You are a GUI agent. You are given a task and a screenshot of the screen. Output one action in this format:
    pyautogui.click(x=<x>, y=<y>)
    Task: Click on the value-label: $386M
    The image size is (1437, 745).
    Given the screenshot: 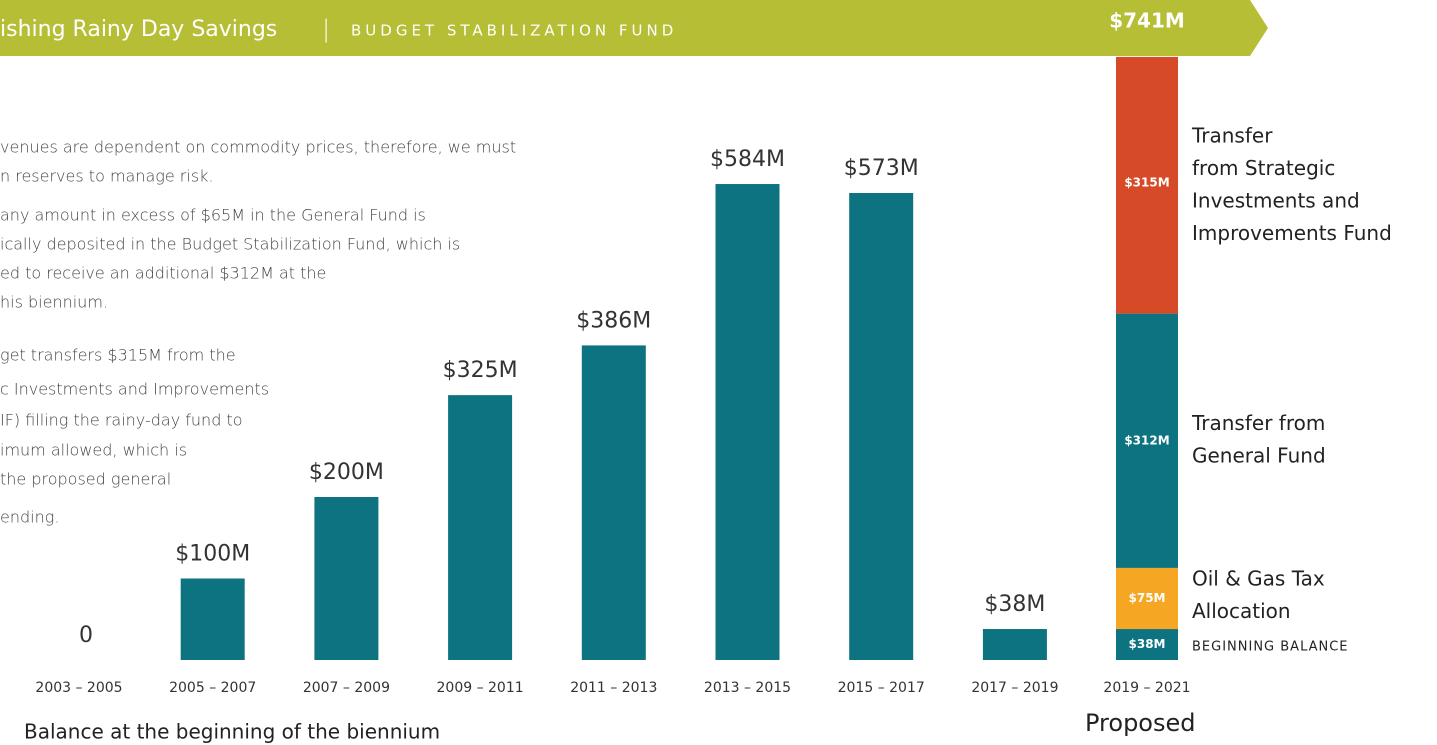 What is the action you would take?
    pyautogui.click(x=613, y=320)
    